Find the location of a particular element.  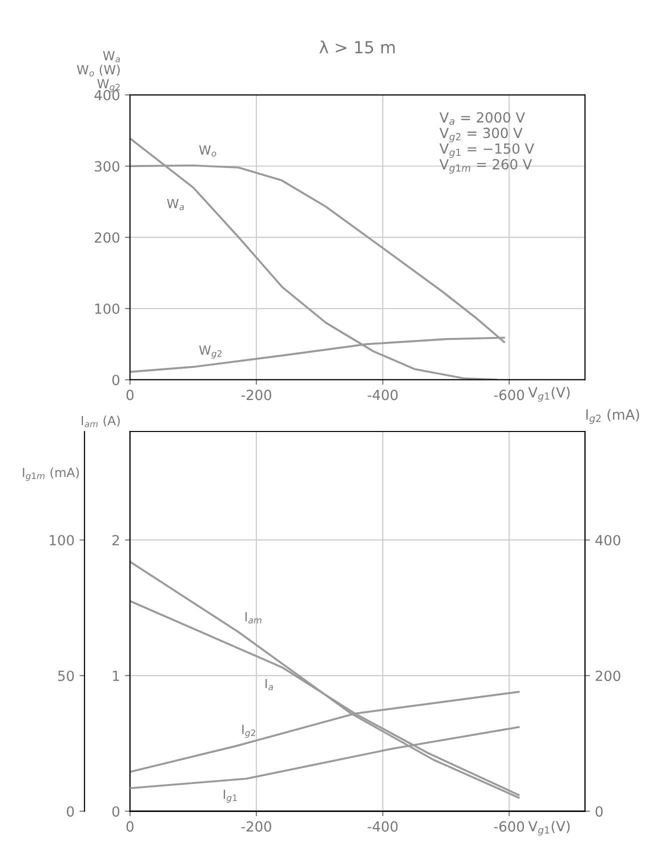

y-axis-title: I$_{am}$ (A) is located at coordinates (101, 422).